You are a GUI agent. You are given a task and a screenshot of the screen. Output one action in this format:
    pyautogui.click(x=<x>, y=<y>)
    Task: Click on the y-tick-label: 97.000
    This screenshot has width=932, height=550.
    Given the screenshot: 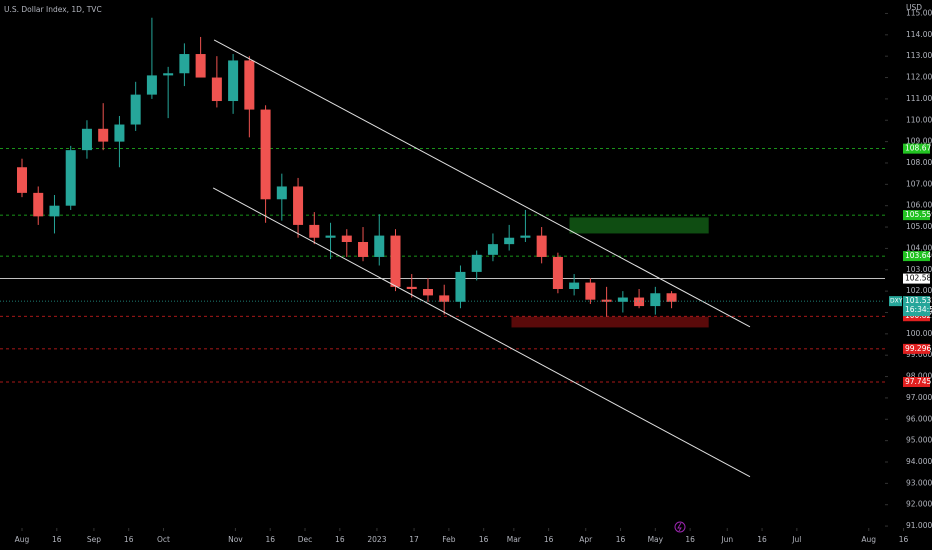 What is the action you would take?
    pyautogui.click(x=919, y=397)
    